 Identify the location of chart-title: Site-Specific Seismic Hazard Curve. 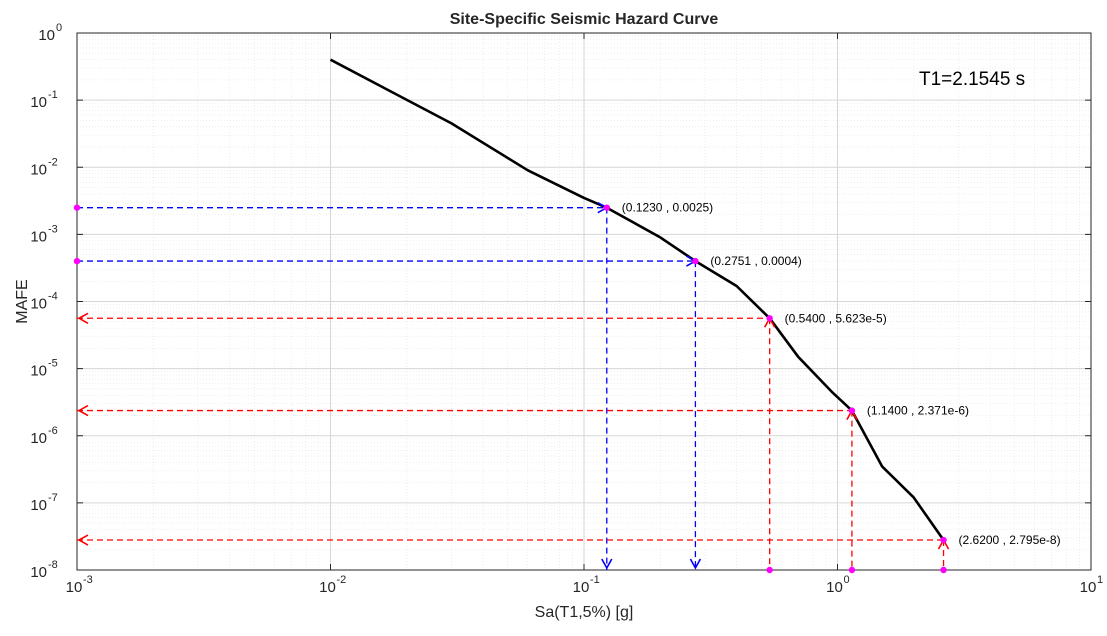
(584, 19).